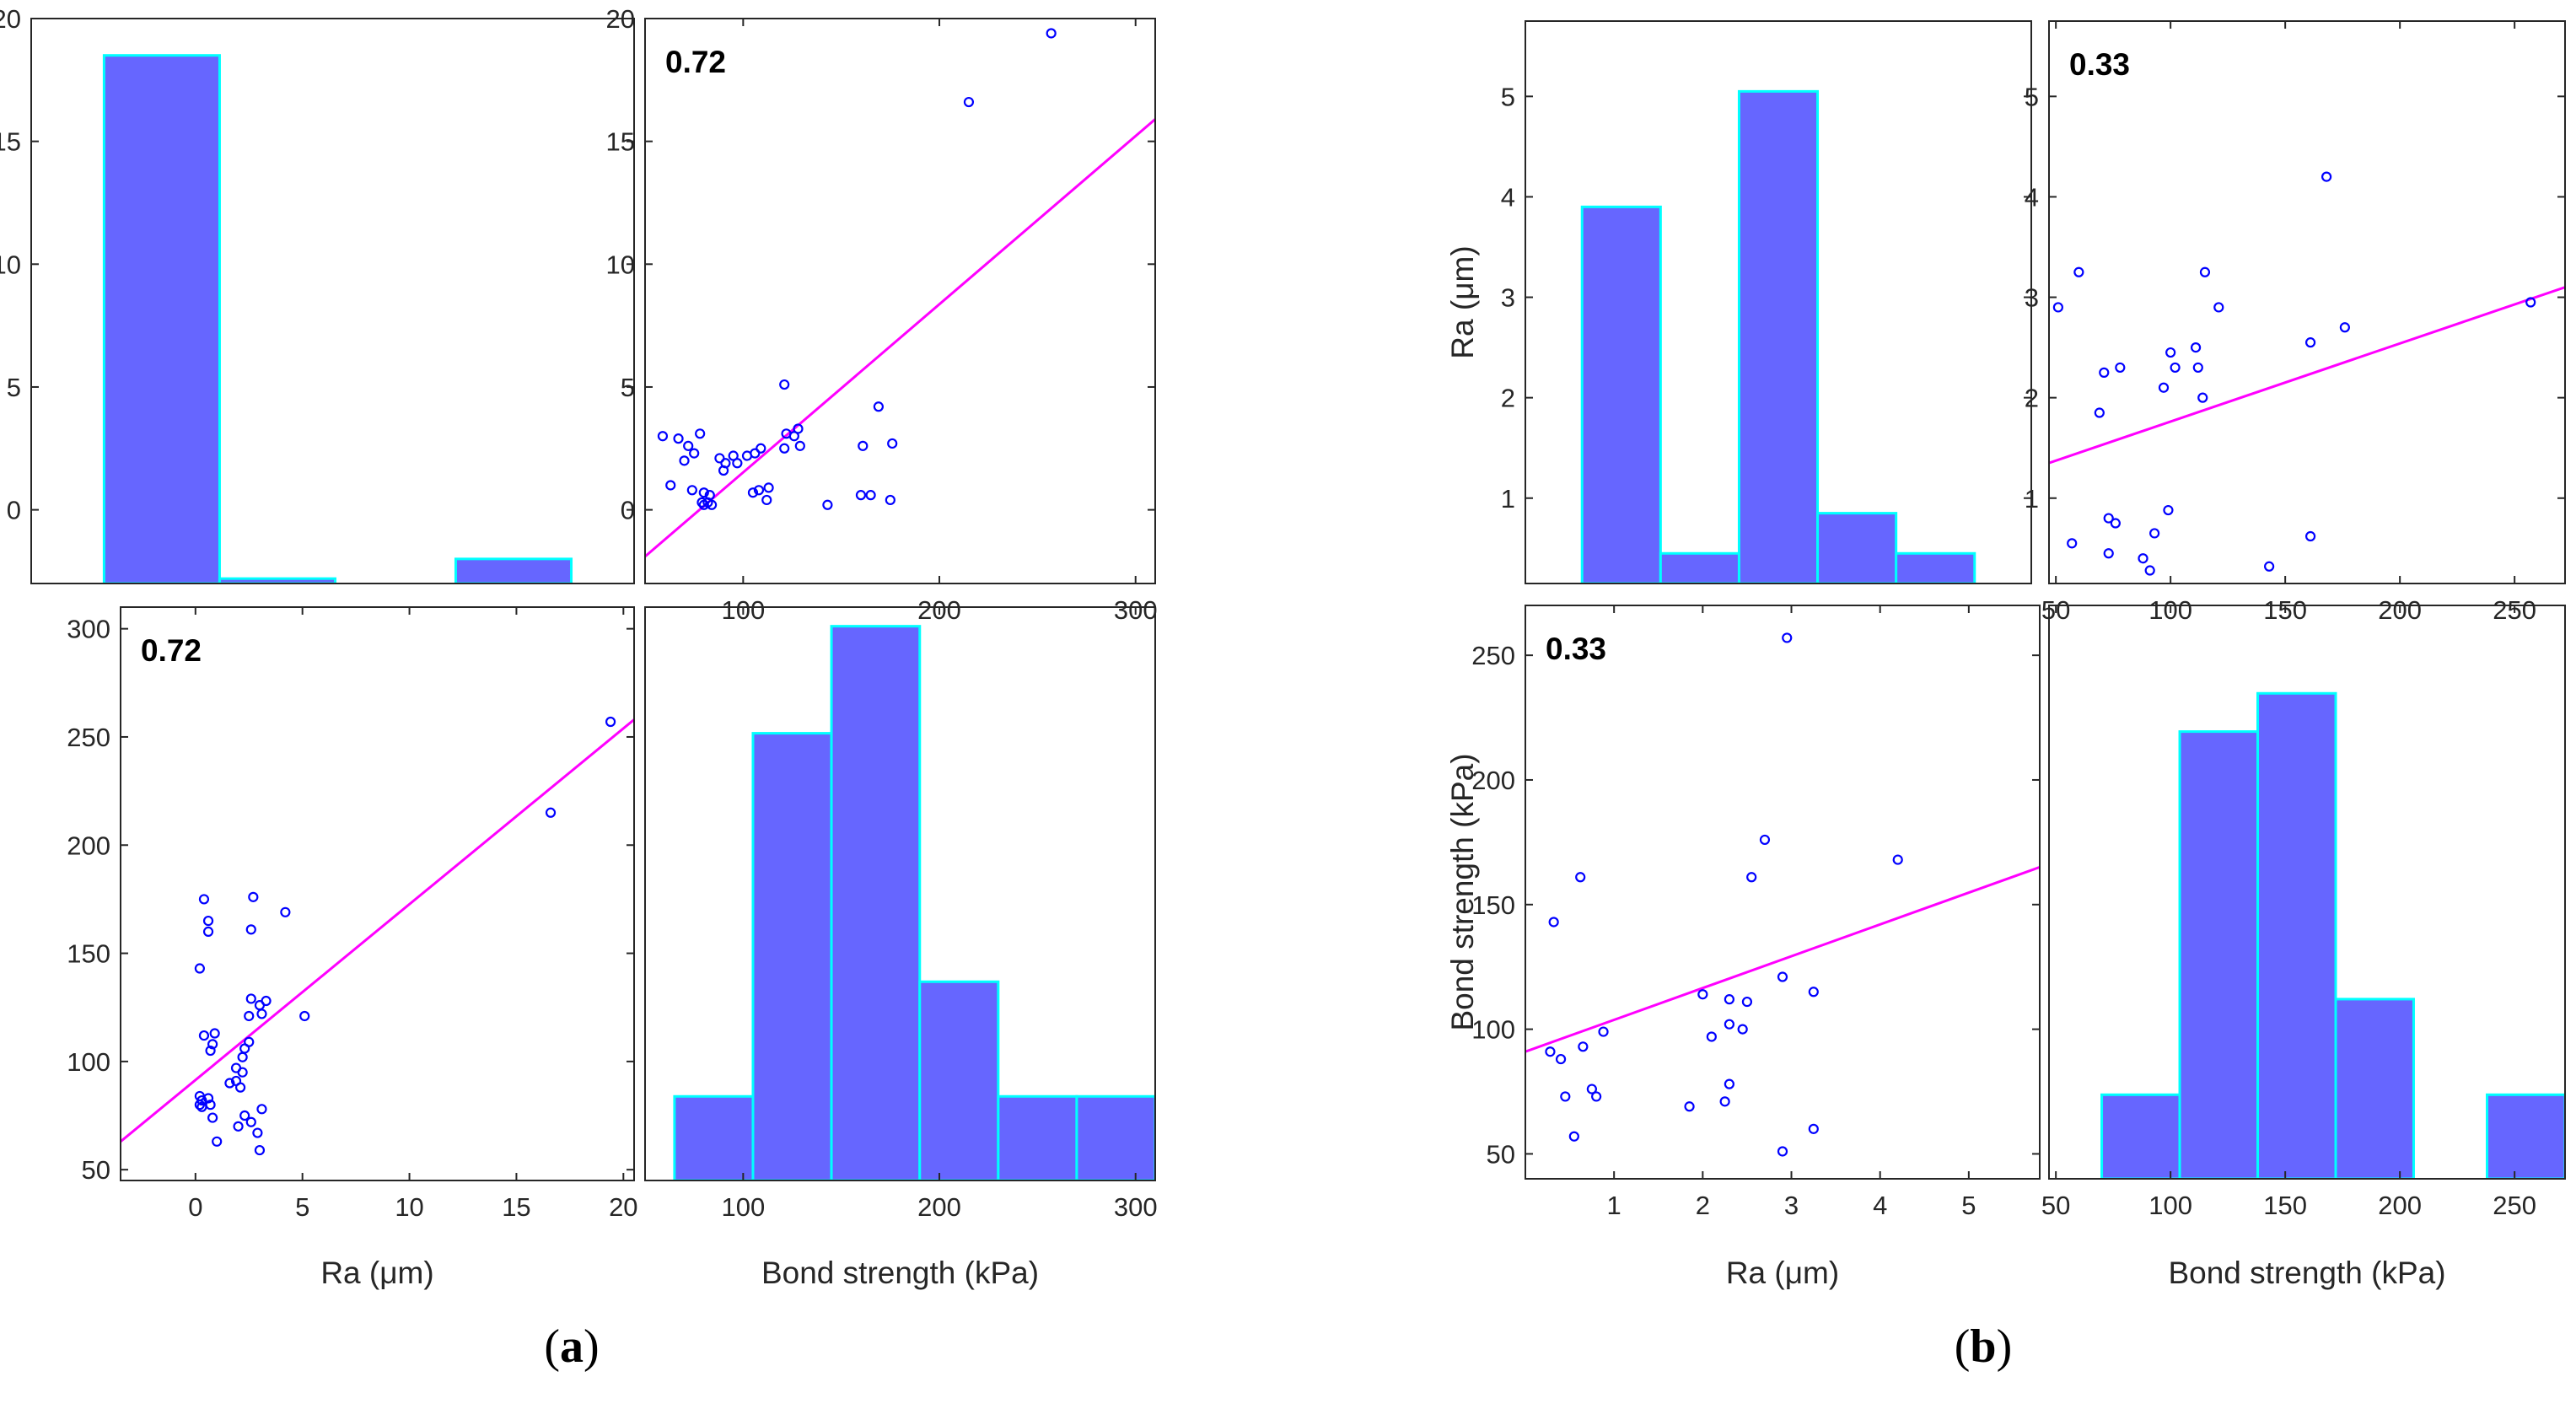 The image size is (2576, 1409). Describe the element at coordinates (1791, 1205) in the screenshot. I see `x-tick-label-2: 3` at that location.